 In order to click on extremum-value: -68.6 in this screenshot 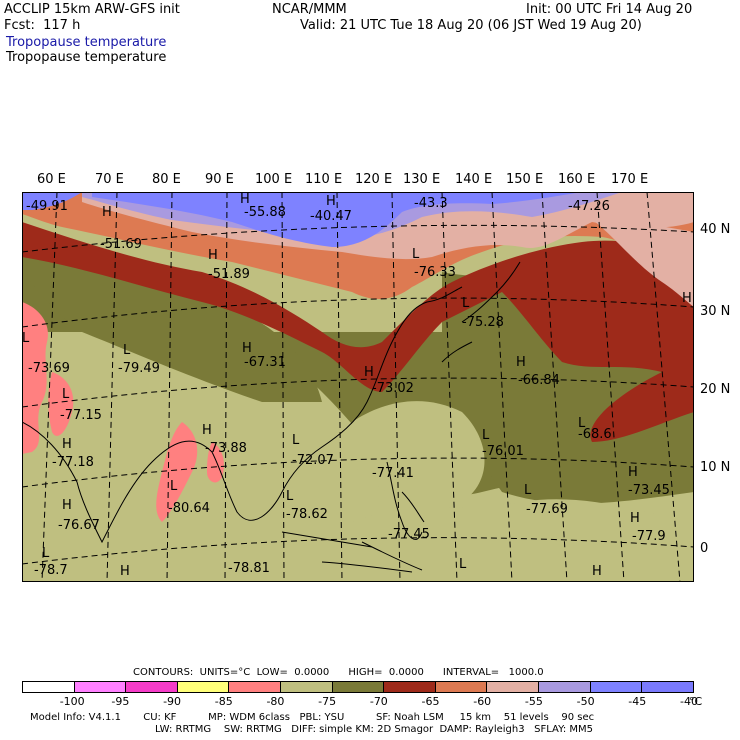, I will do `click(595, 434)`.